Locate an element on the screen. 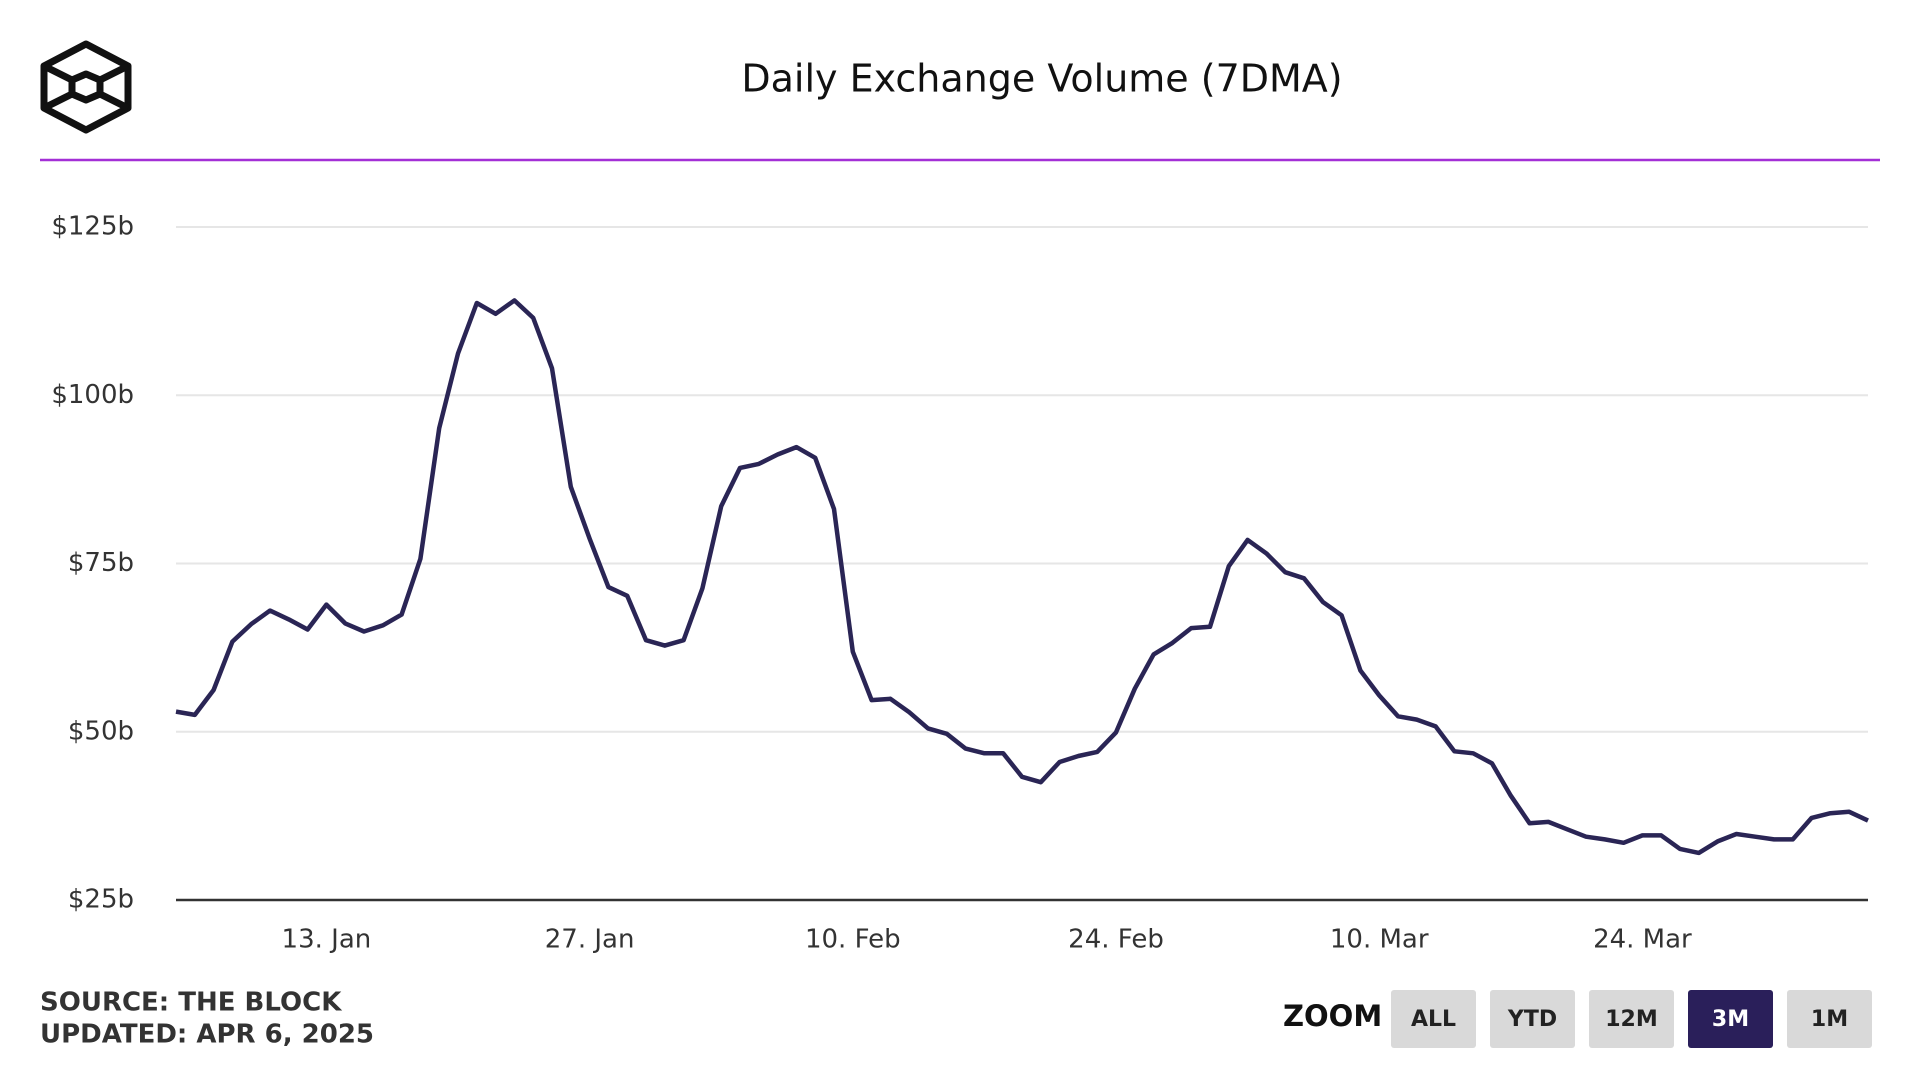 This screenshot has width=1920, height=1084. zoom-button: 1M is located at coordinates (1829, 1019).